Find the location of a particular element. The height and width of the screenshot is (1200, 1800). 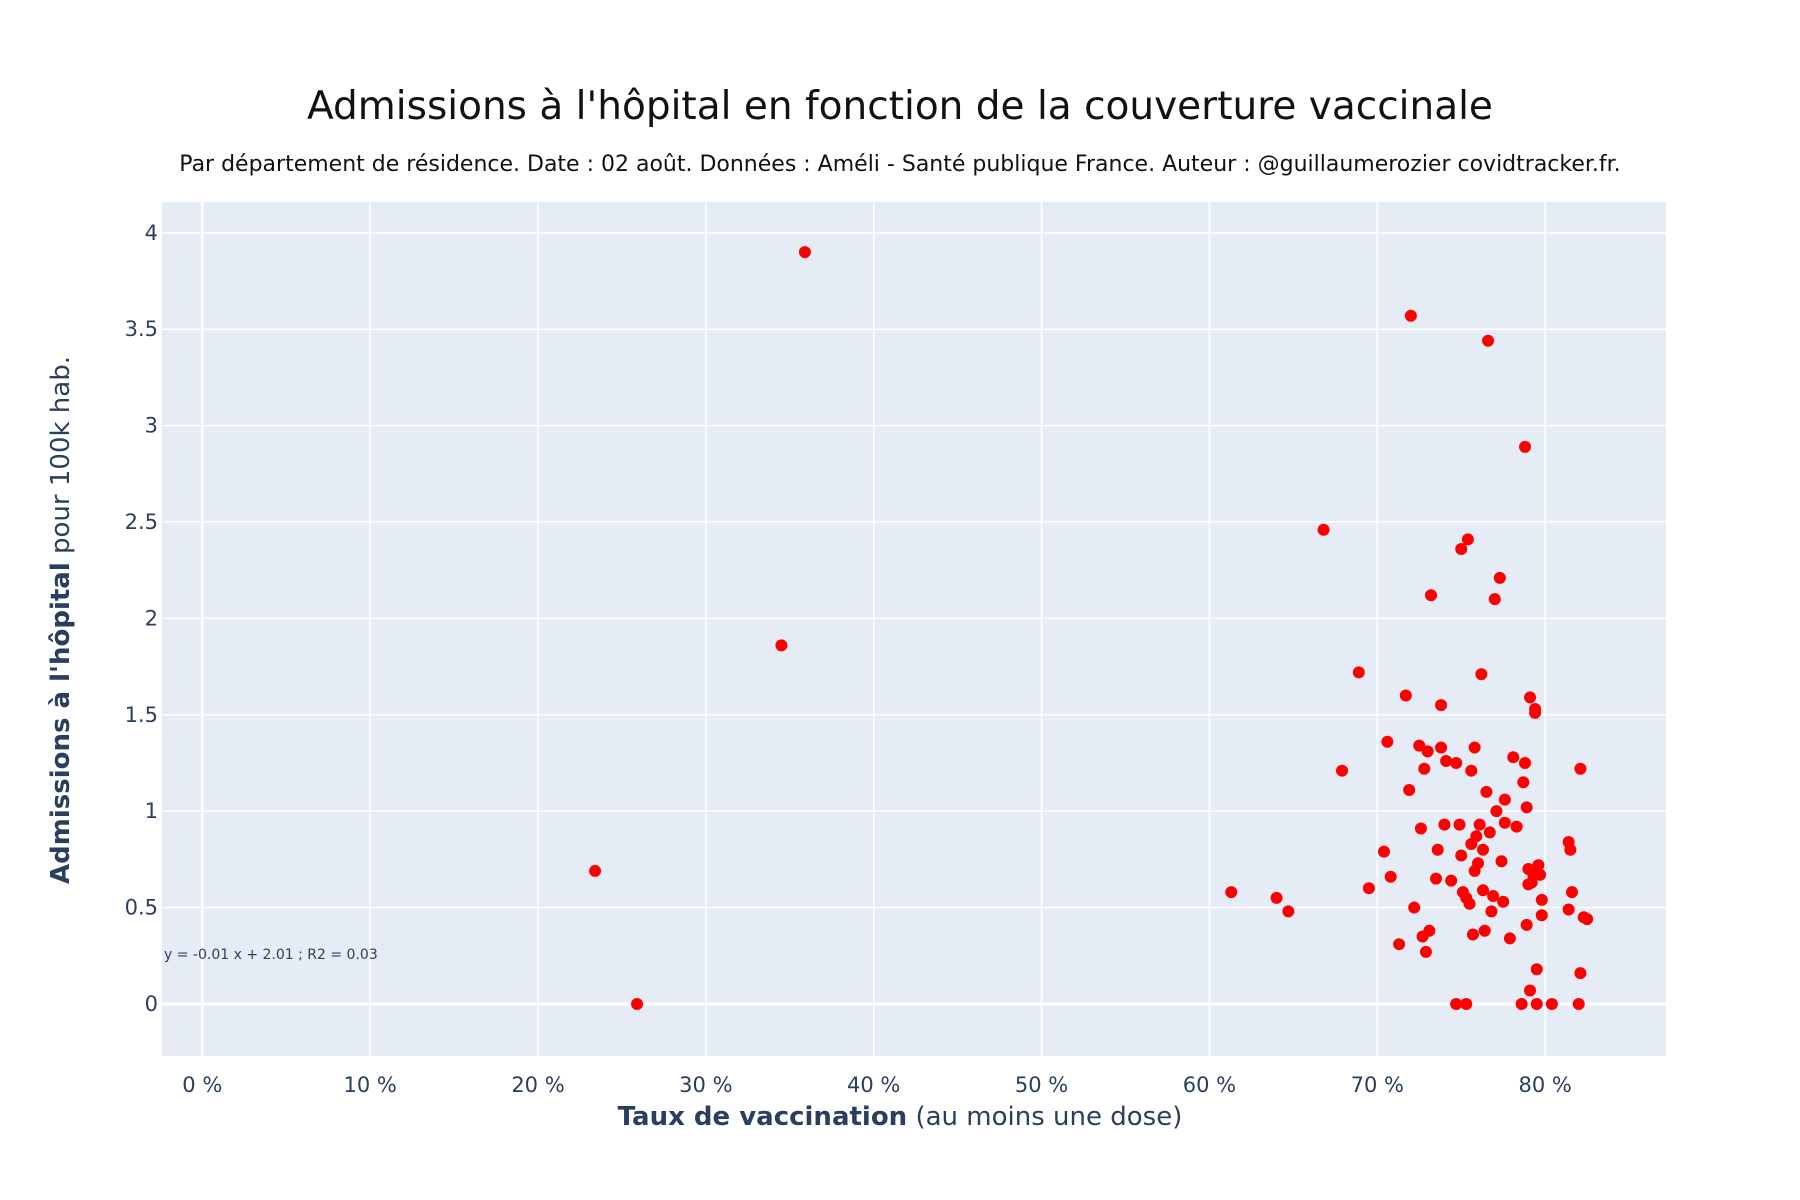

y-tick-label: 2 is located at coordinates (151, 618).